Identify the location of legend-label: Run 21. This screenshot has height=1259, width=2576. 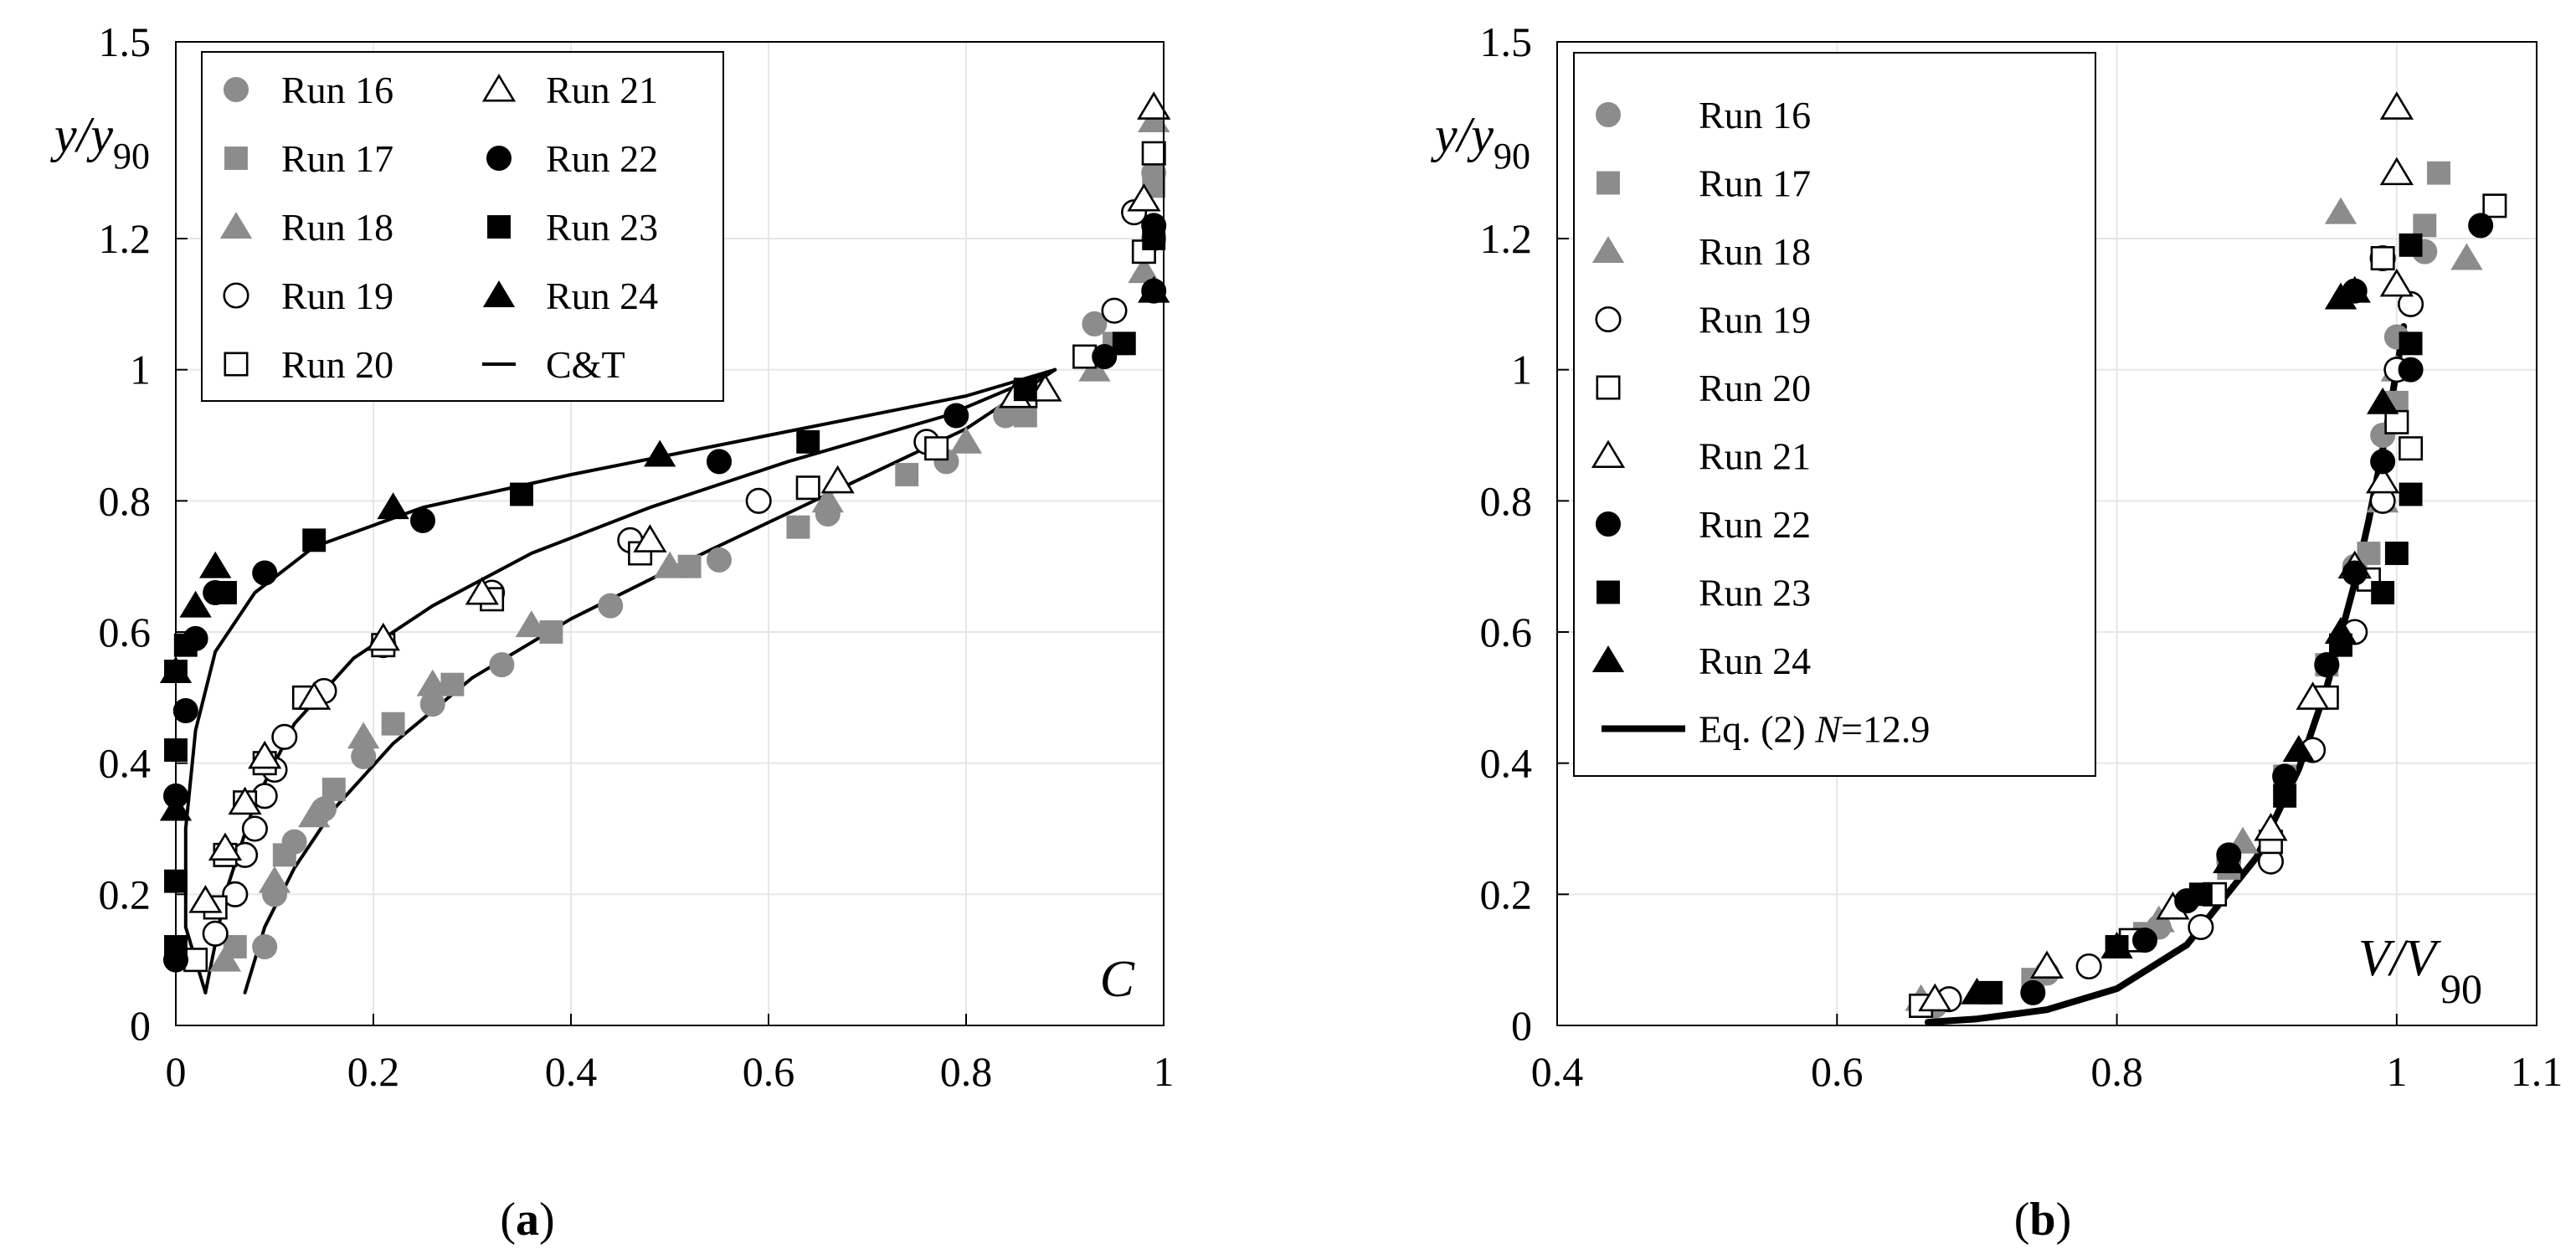
(602, 90).